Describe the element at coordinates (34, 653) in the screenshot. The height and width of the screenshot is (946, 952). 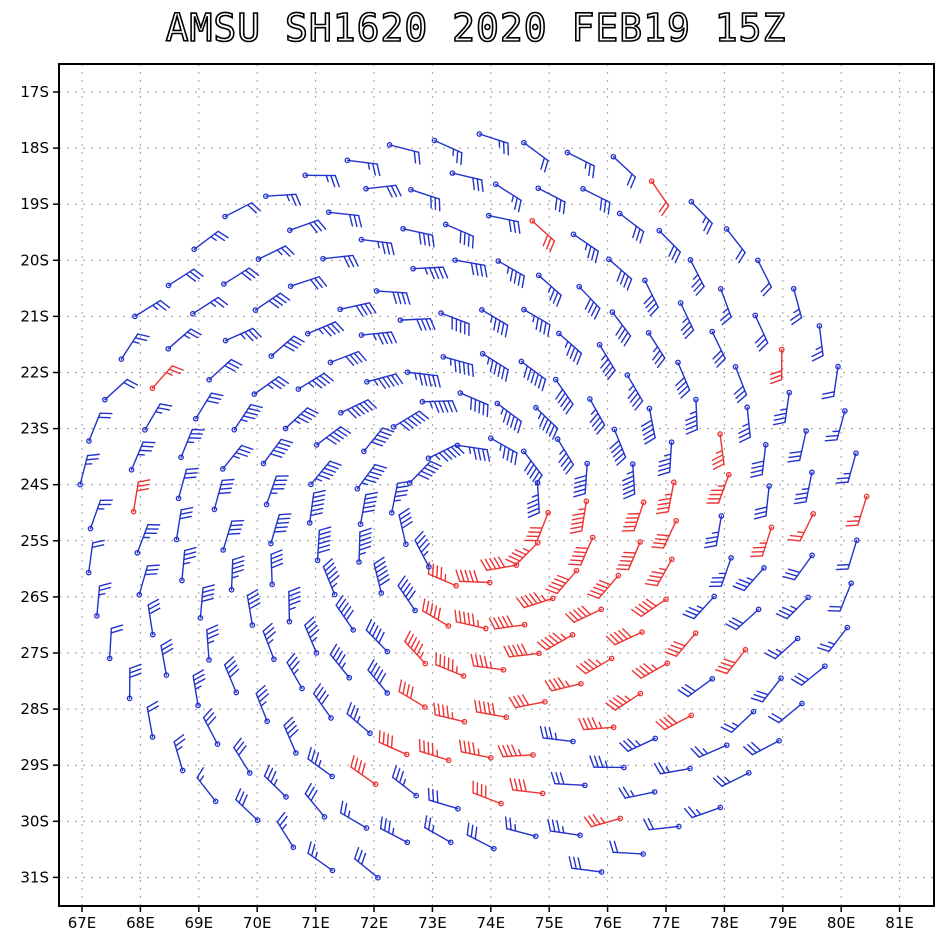
I see `y-tick-label: 27S` at that location.